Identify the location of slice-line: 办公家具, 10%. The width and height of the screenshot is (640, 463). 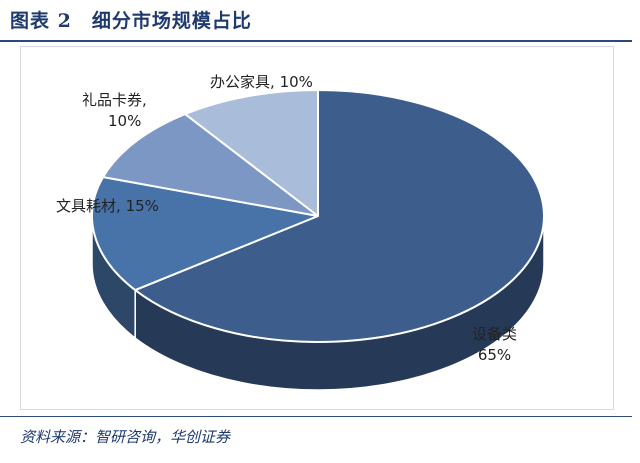
(261, 82).